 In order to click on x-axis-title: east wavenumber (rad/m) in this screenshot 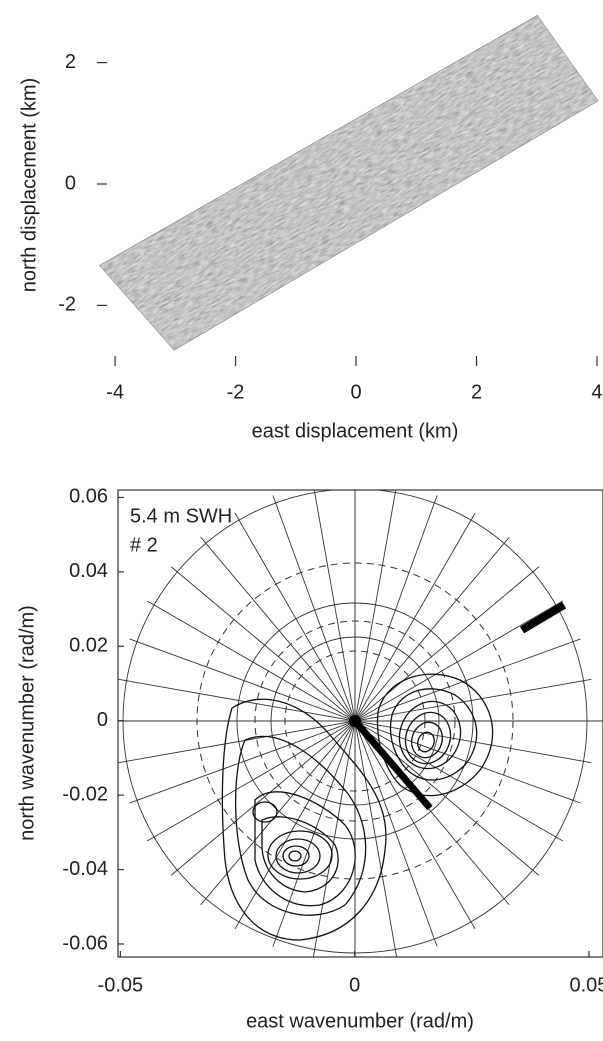, I will do `click(360, 1021)`.